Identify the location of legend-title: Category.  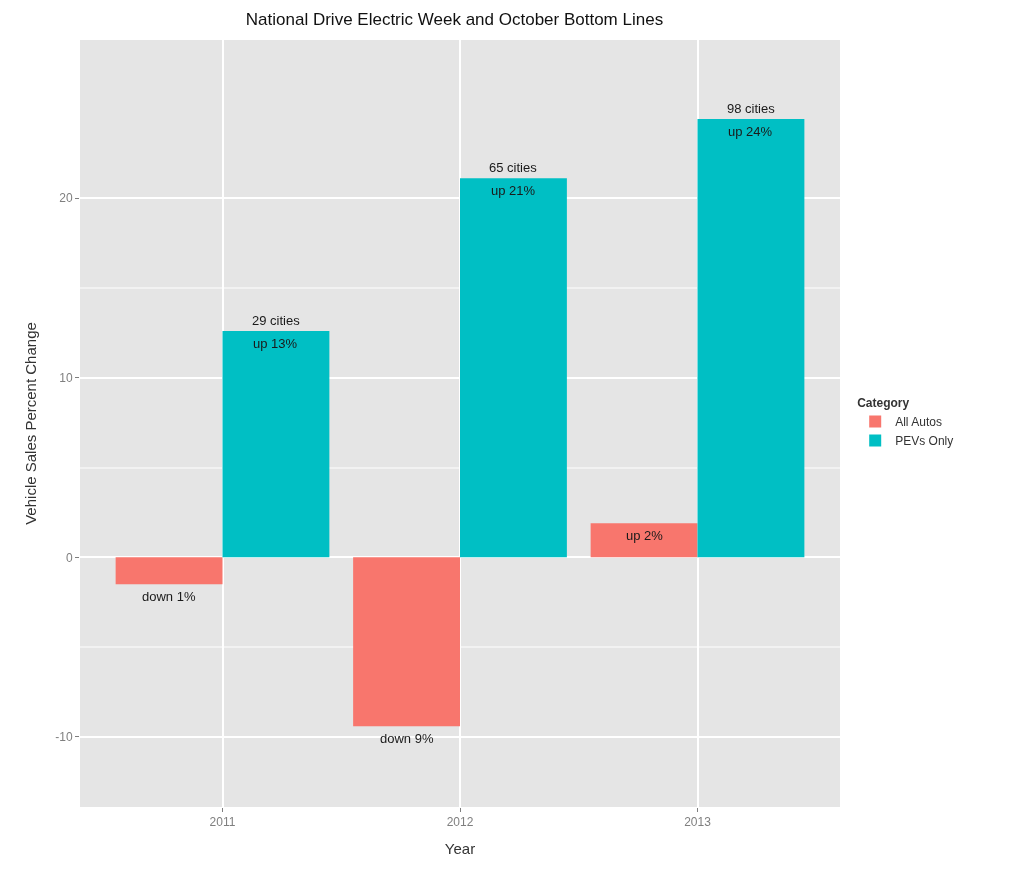
(883, 403).